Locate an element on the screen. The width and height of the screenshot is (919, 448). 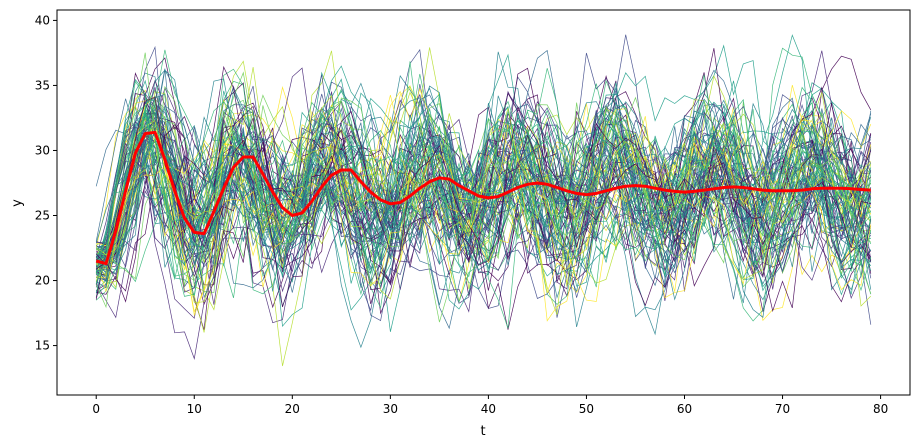
y-tick-label: 25 is located at coordinates (42, 216).